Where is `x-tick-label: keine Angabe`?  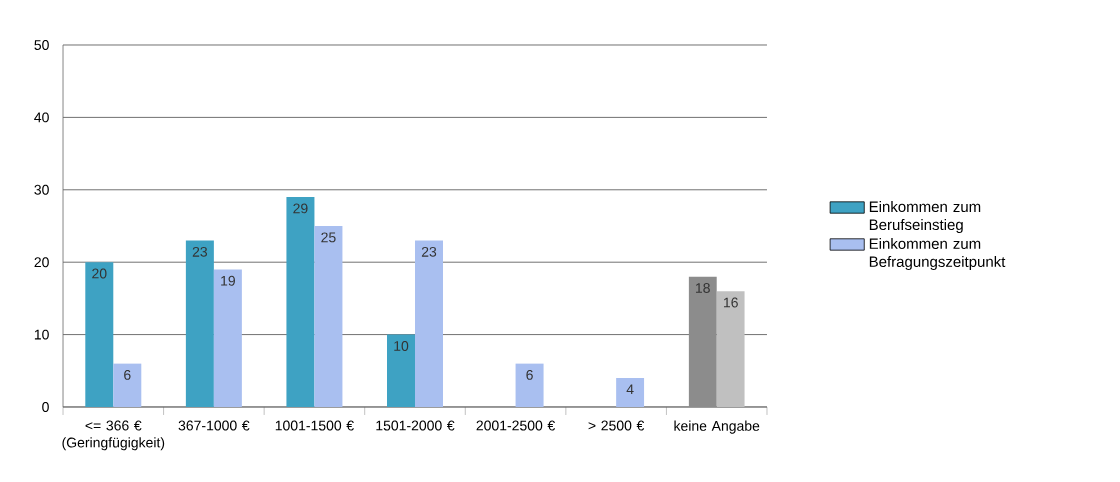 x-tick-label: keine Angabe is located at coordinates (717, 427).